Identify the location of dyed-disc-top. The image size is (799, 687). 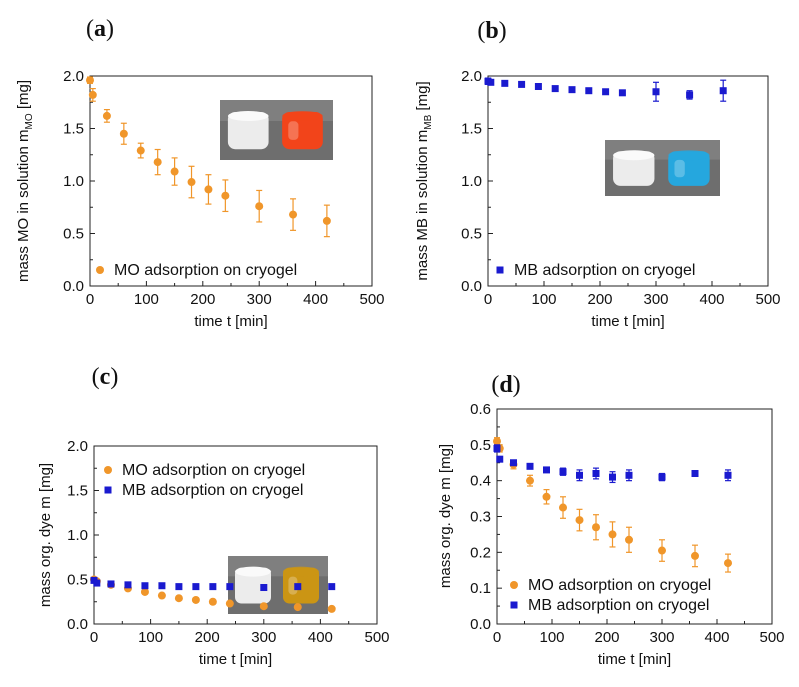
(689, 155).